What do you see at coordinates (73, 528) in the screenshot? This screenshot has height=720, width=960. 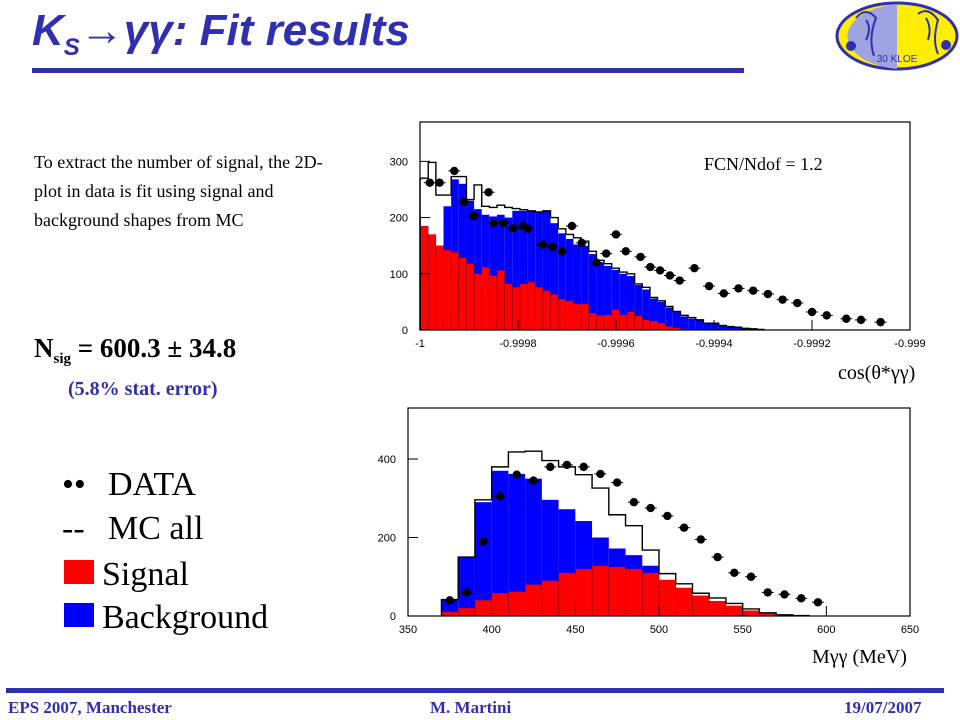 I see `legend-mc-symbol: --` at bounding box center [73, 528].